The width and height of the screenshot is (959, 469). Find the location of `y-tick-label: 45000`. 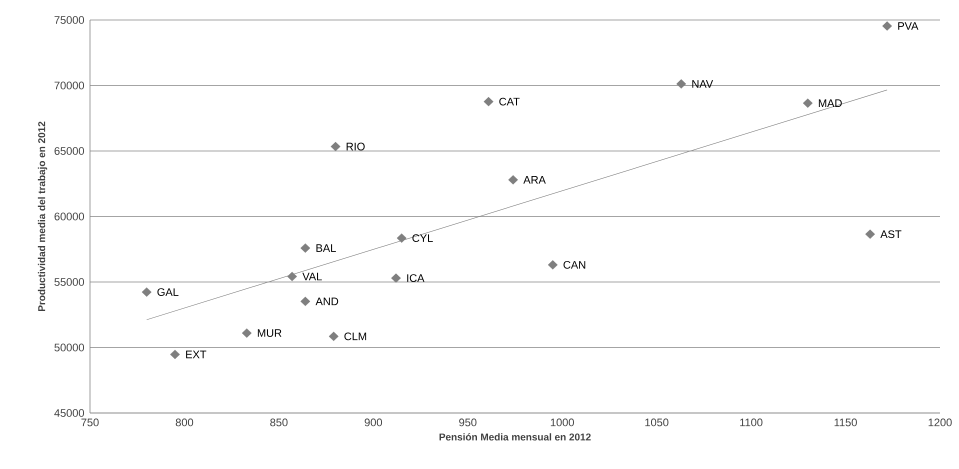

y-tick-label: 45000 is located at coordinates (69, 413).